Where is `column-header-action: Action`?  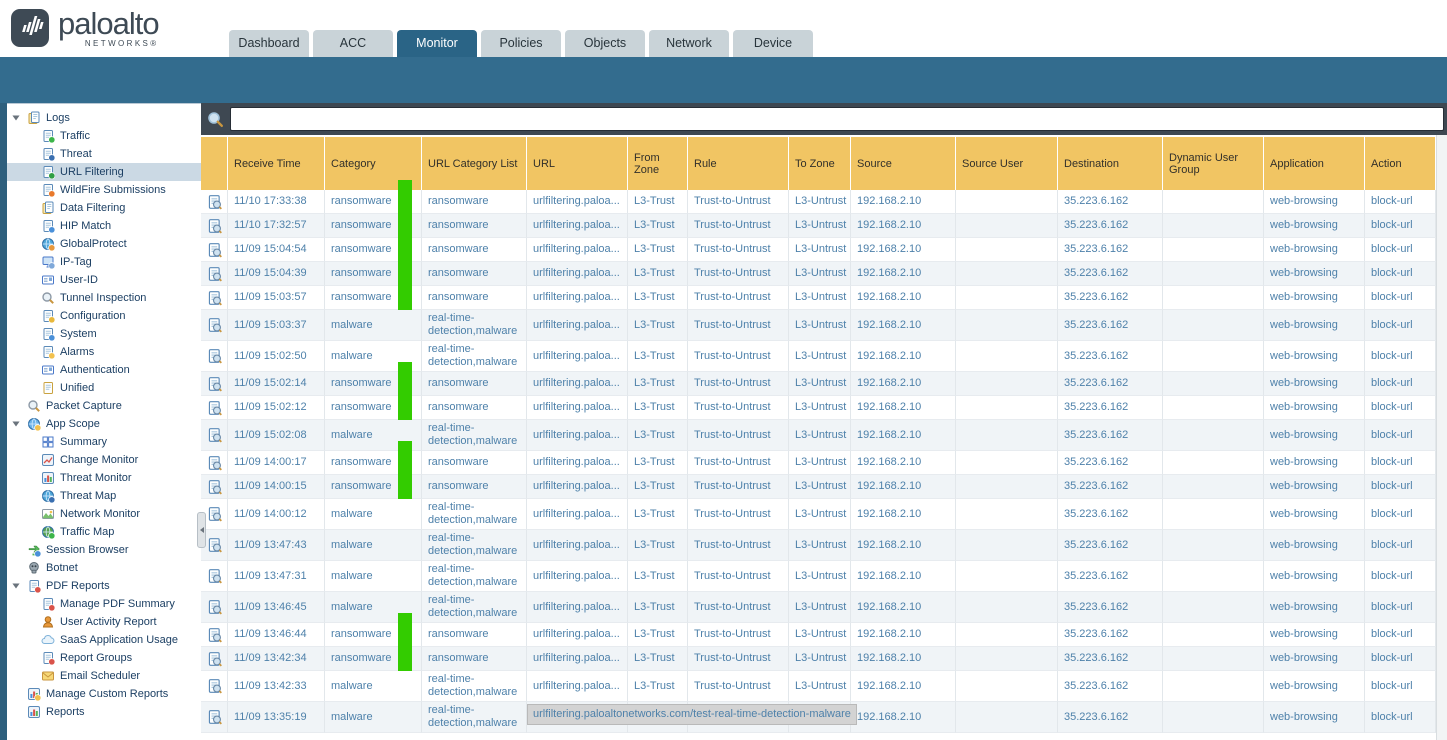 column-header-action: Action is located at coordinates (1400, 163).